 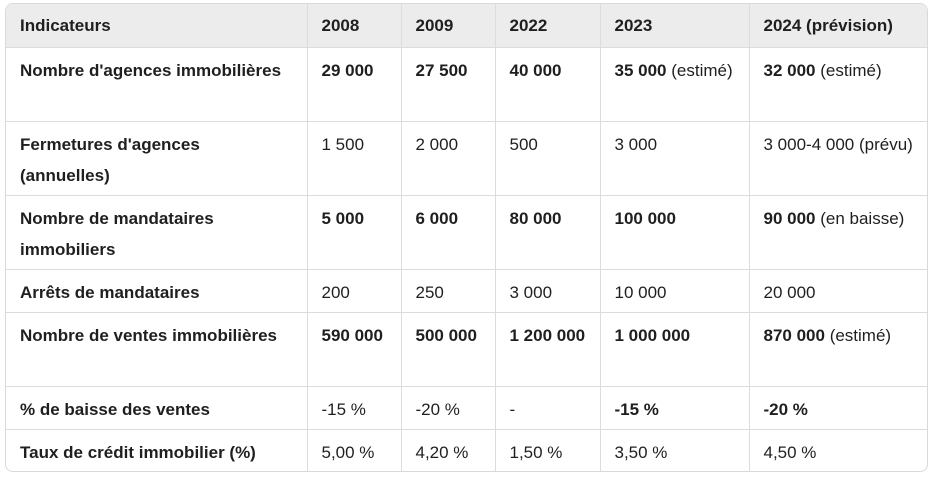 What do you see at coordinates (535, 70) in the screenshot?
I see `cell-value: 40 000` at bounding box center [535, 70].